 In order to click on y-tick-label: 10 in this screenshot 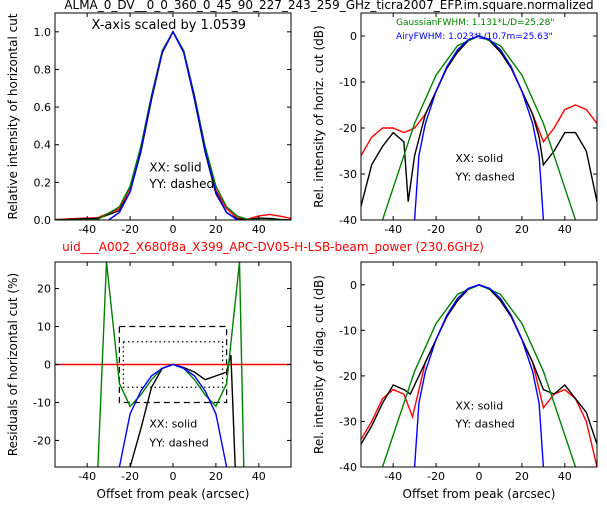, I will do `click(44, 327)`.